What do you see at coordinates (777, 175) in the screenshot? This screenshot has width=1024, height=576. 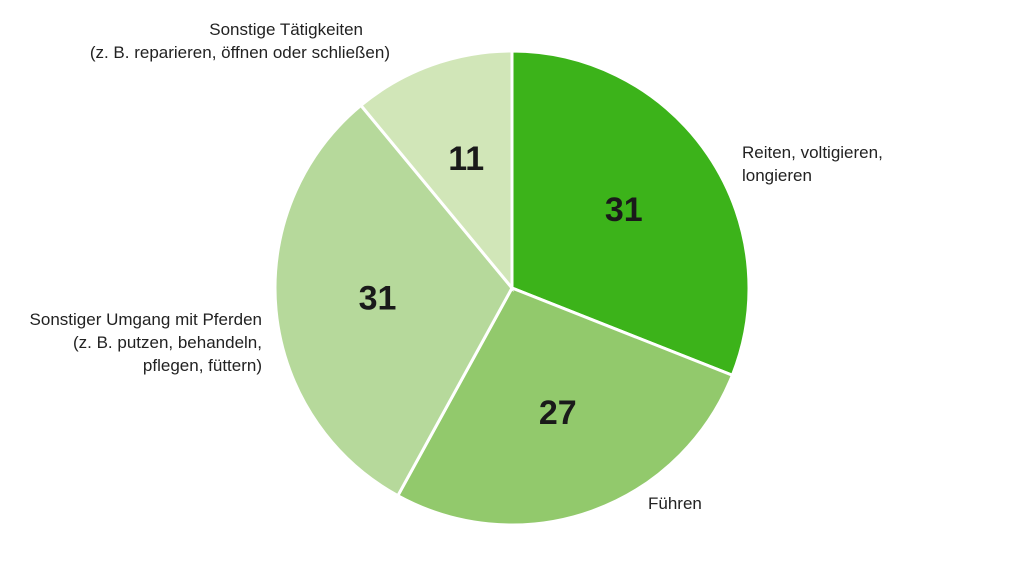 I see `slice-label-line: longieren` at bounding box center [777, 175].